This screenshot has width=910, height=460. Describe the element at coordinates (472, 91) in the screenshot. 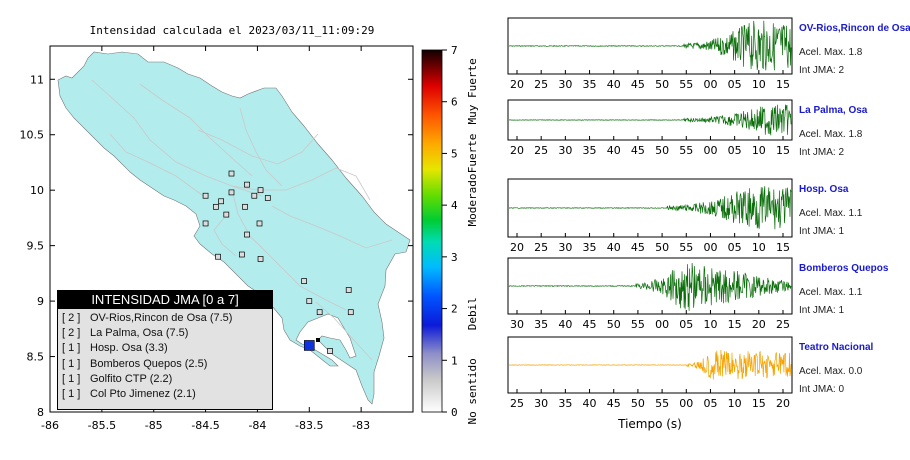

I see `colorbar-category: Muy Fuerte` at that location.